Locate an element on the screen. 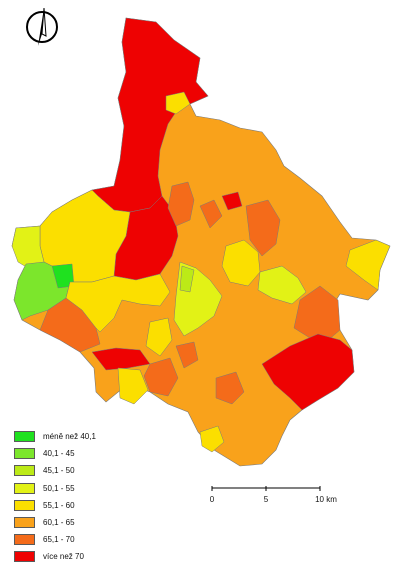 The width and height of the screenshot is (410, 566). region-yellow-southwest is located at coordinates (118, 303).